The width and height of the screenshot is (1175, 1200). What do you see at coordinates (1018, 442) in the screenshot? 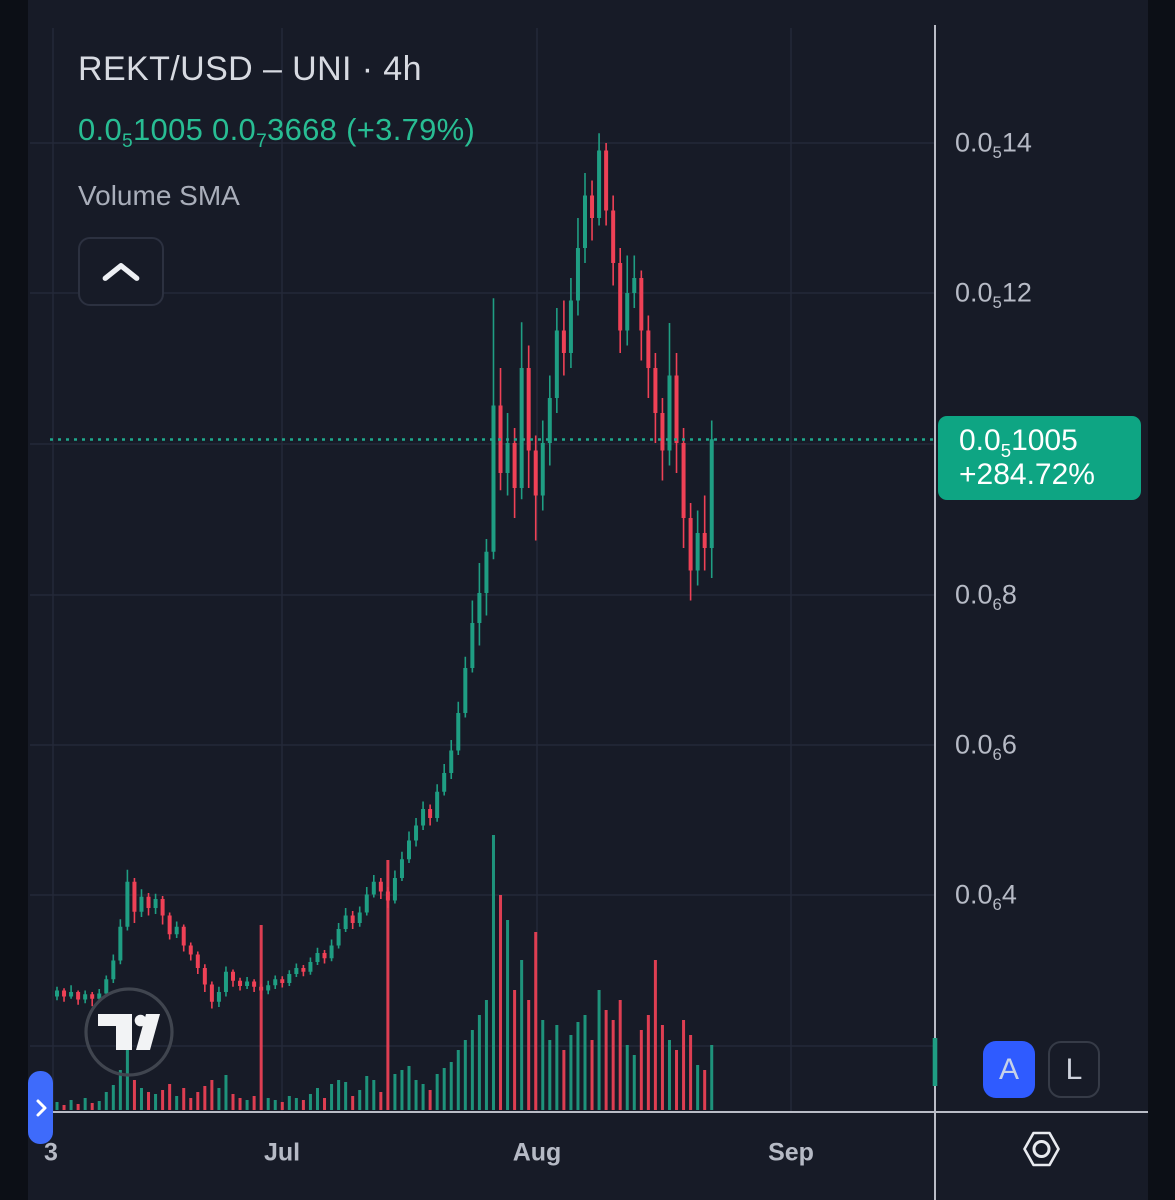
I see `current-price-value: 0.051005` at bounding box center [1018, 442].